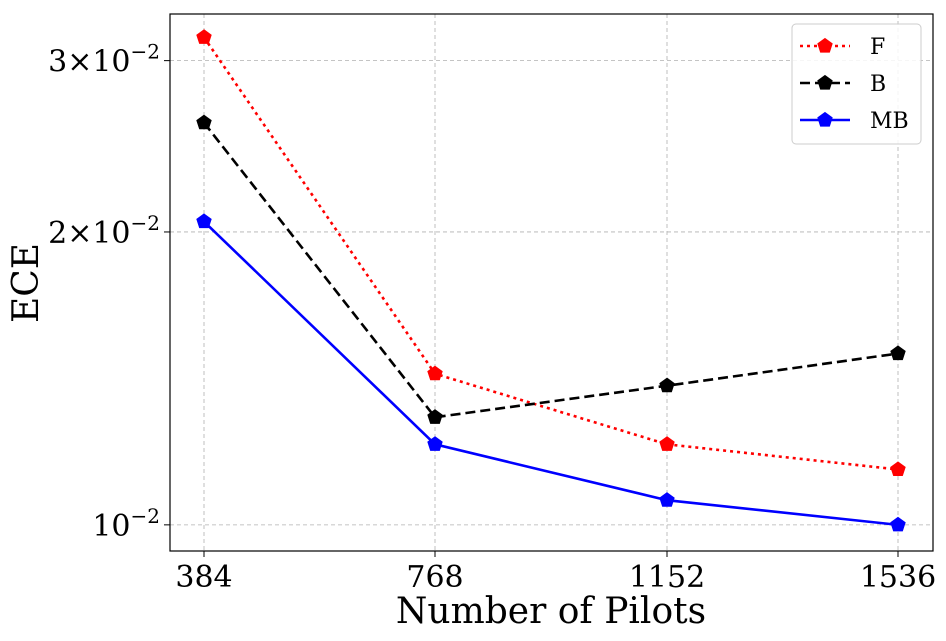 Image resolution: width=946 pixels, height=641 pixels. What do you see at coordinates (551, 611) in the screenshot?
I see `x-axis-label: Number of Pilots` at bounding box center [551, 611].